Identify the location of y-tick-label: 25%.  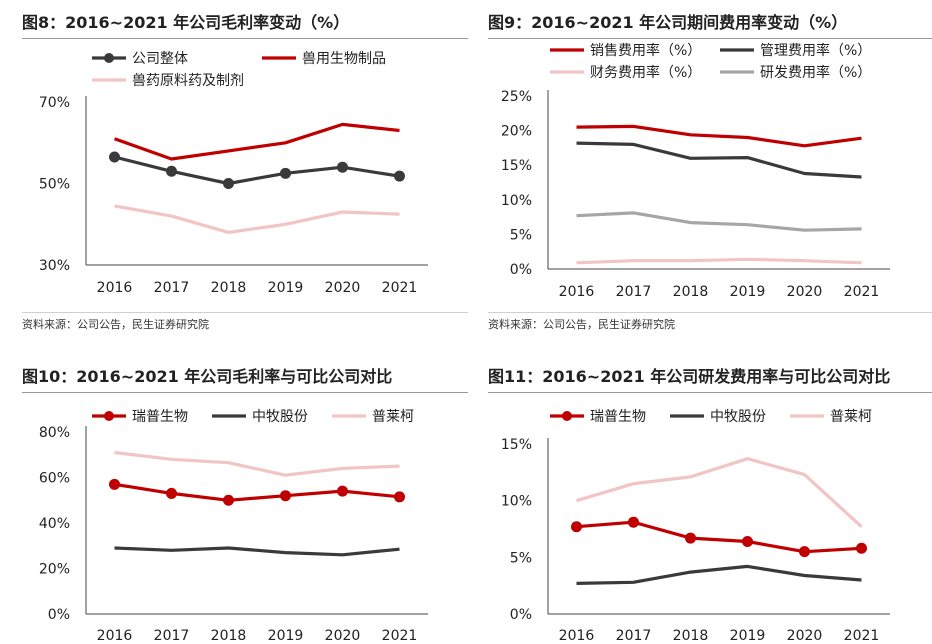
(516, 97).